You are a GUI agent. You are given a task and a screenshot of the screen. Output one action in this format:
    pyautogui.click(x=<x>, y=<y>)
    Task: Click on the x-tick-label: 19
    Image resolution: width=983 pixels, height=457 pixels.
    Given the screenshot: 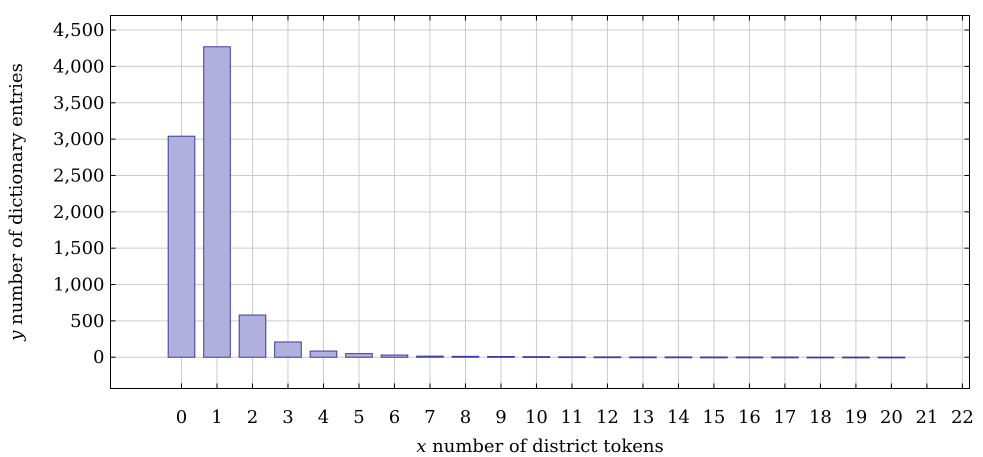 What is the action you would take?
    pyautogui.click(x=855, y=417)
    